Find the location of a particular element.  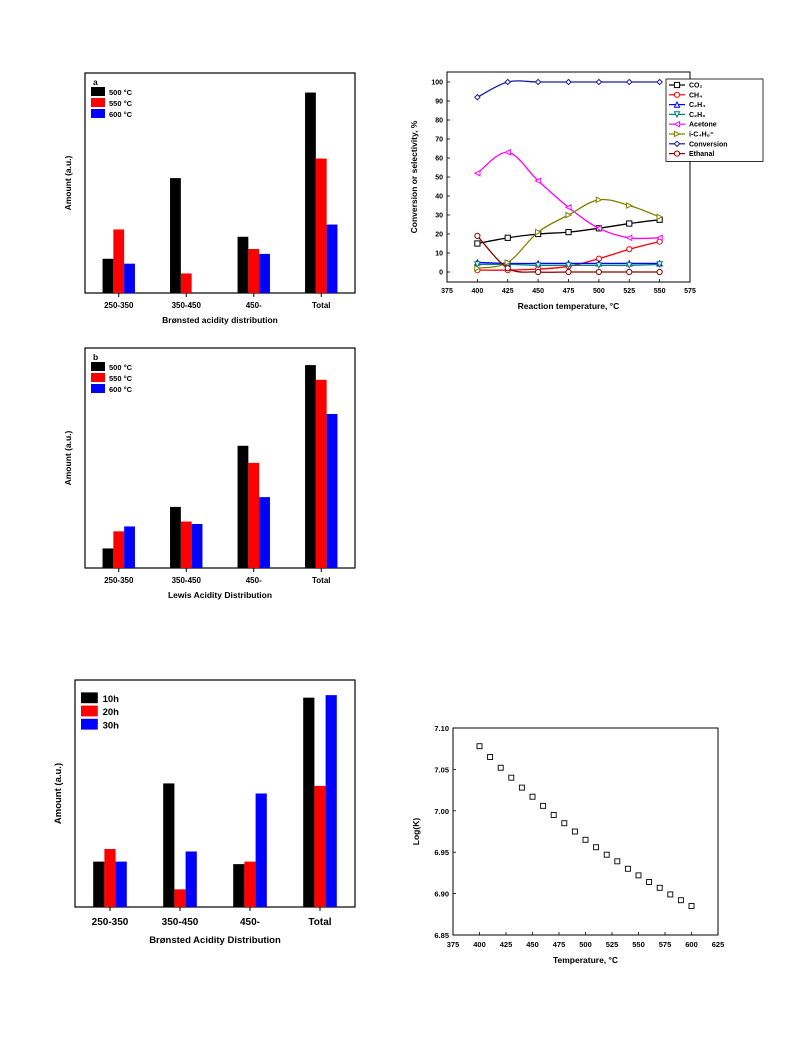

y-tick-label: 50 is located at coordinates (439, 178).